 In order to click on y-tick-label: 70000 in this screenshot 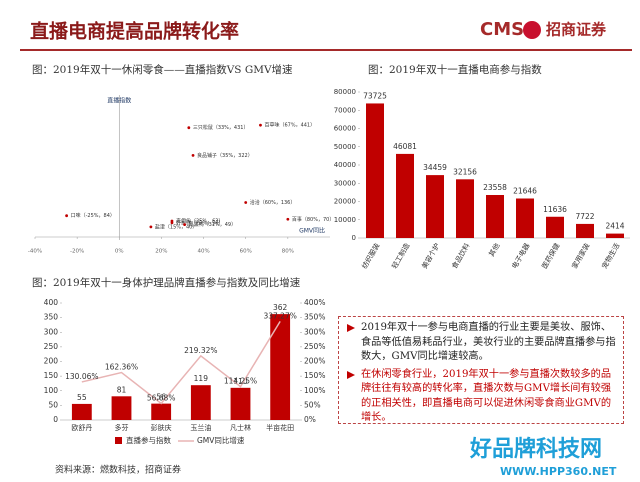, I will do `click(345, 110)`.